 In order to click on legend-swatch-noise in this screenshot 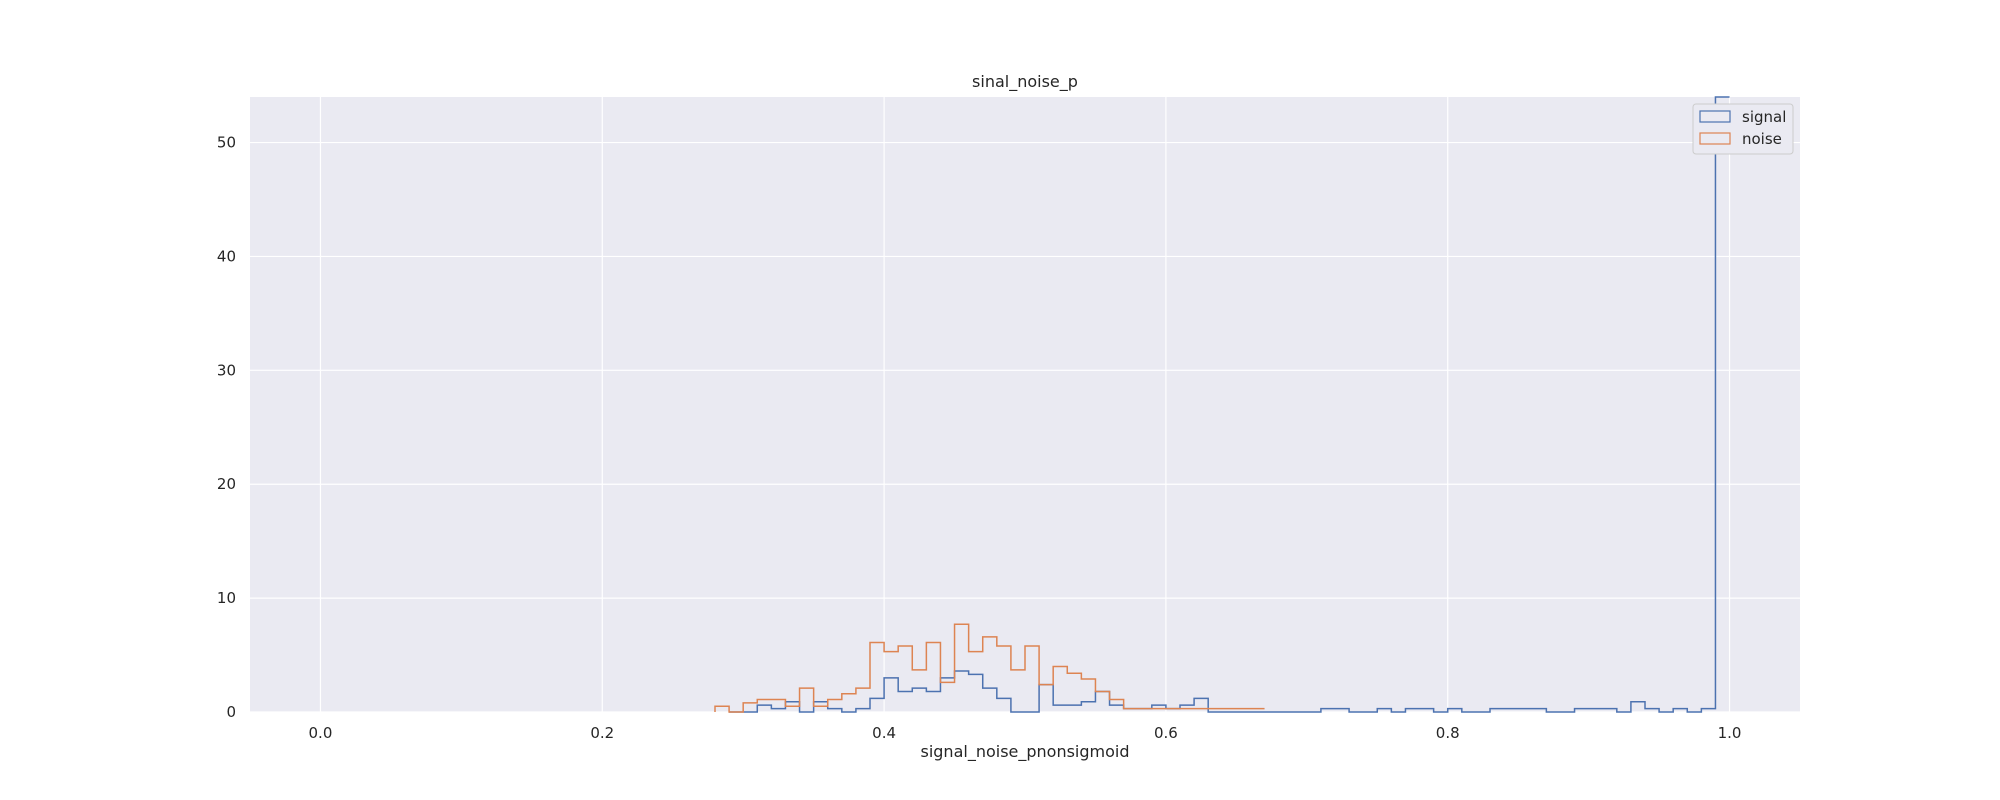, I will do `click(1715, 138)`.